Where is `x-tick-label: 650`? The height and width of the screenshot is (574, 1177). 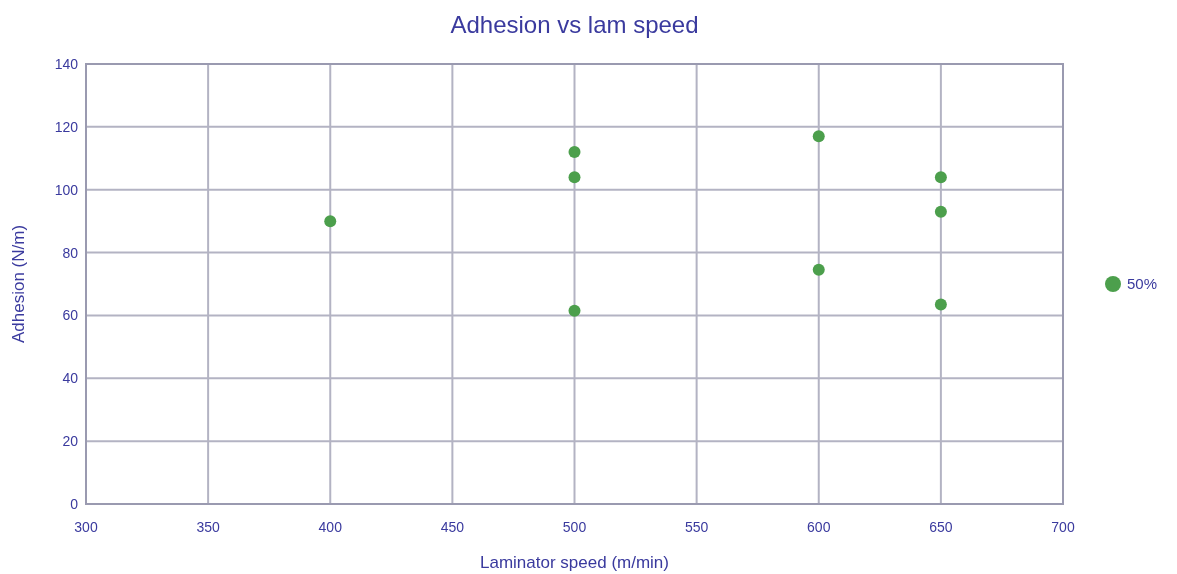 x-tick-label: 650 is located at coordinates (941, 527).